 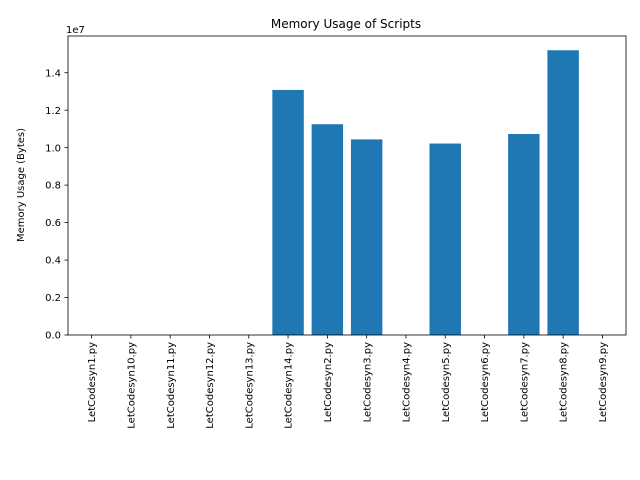 I want to click on x-tick-label: LetCodesyn4.py, so click(x=407, y=382).